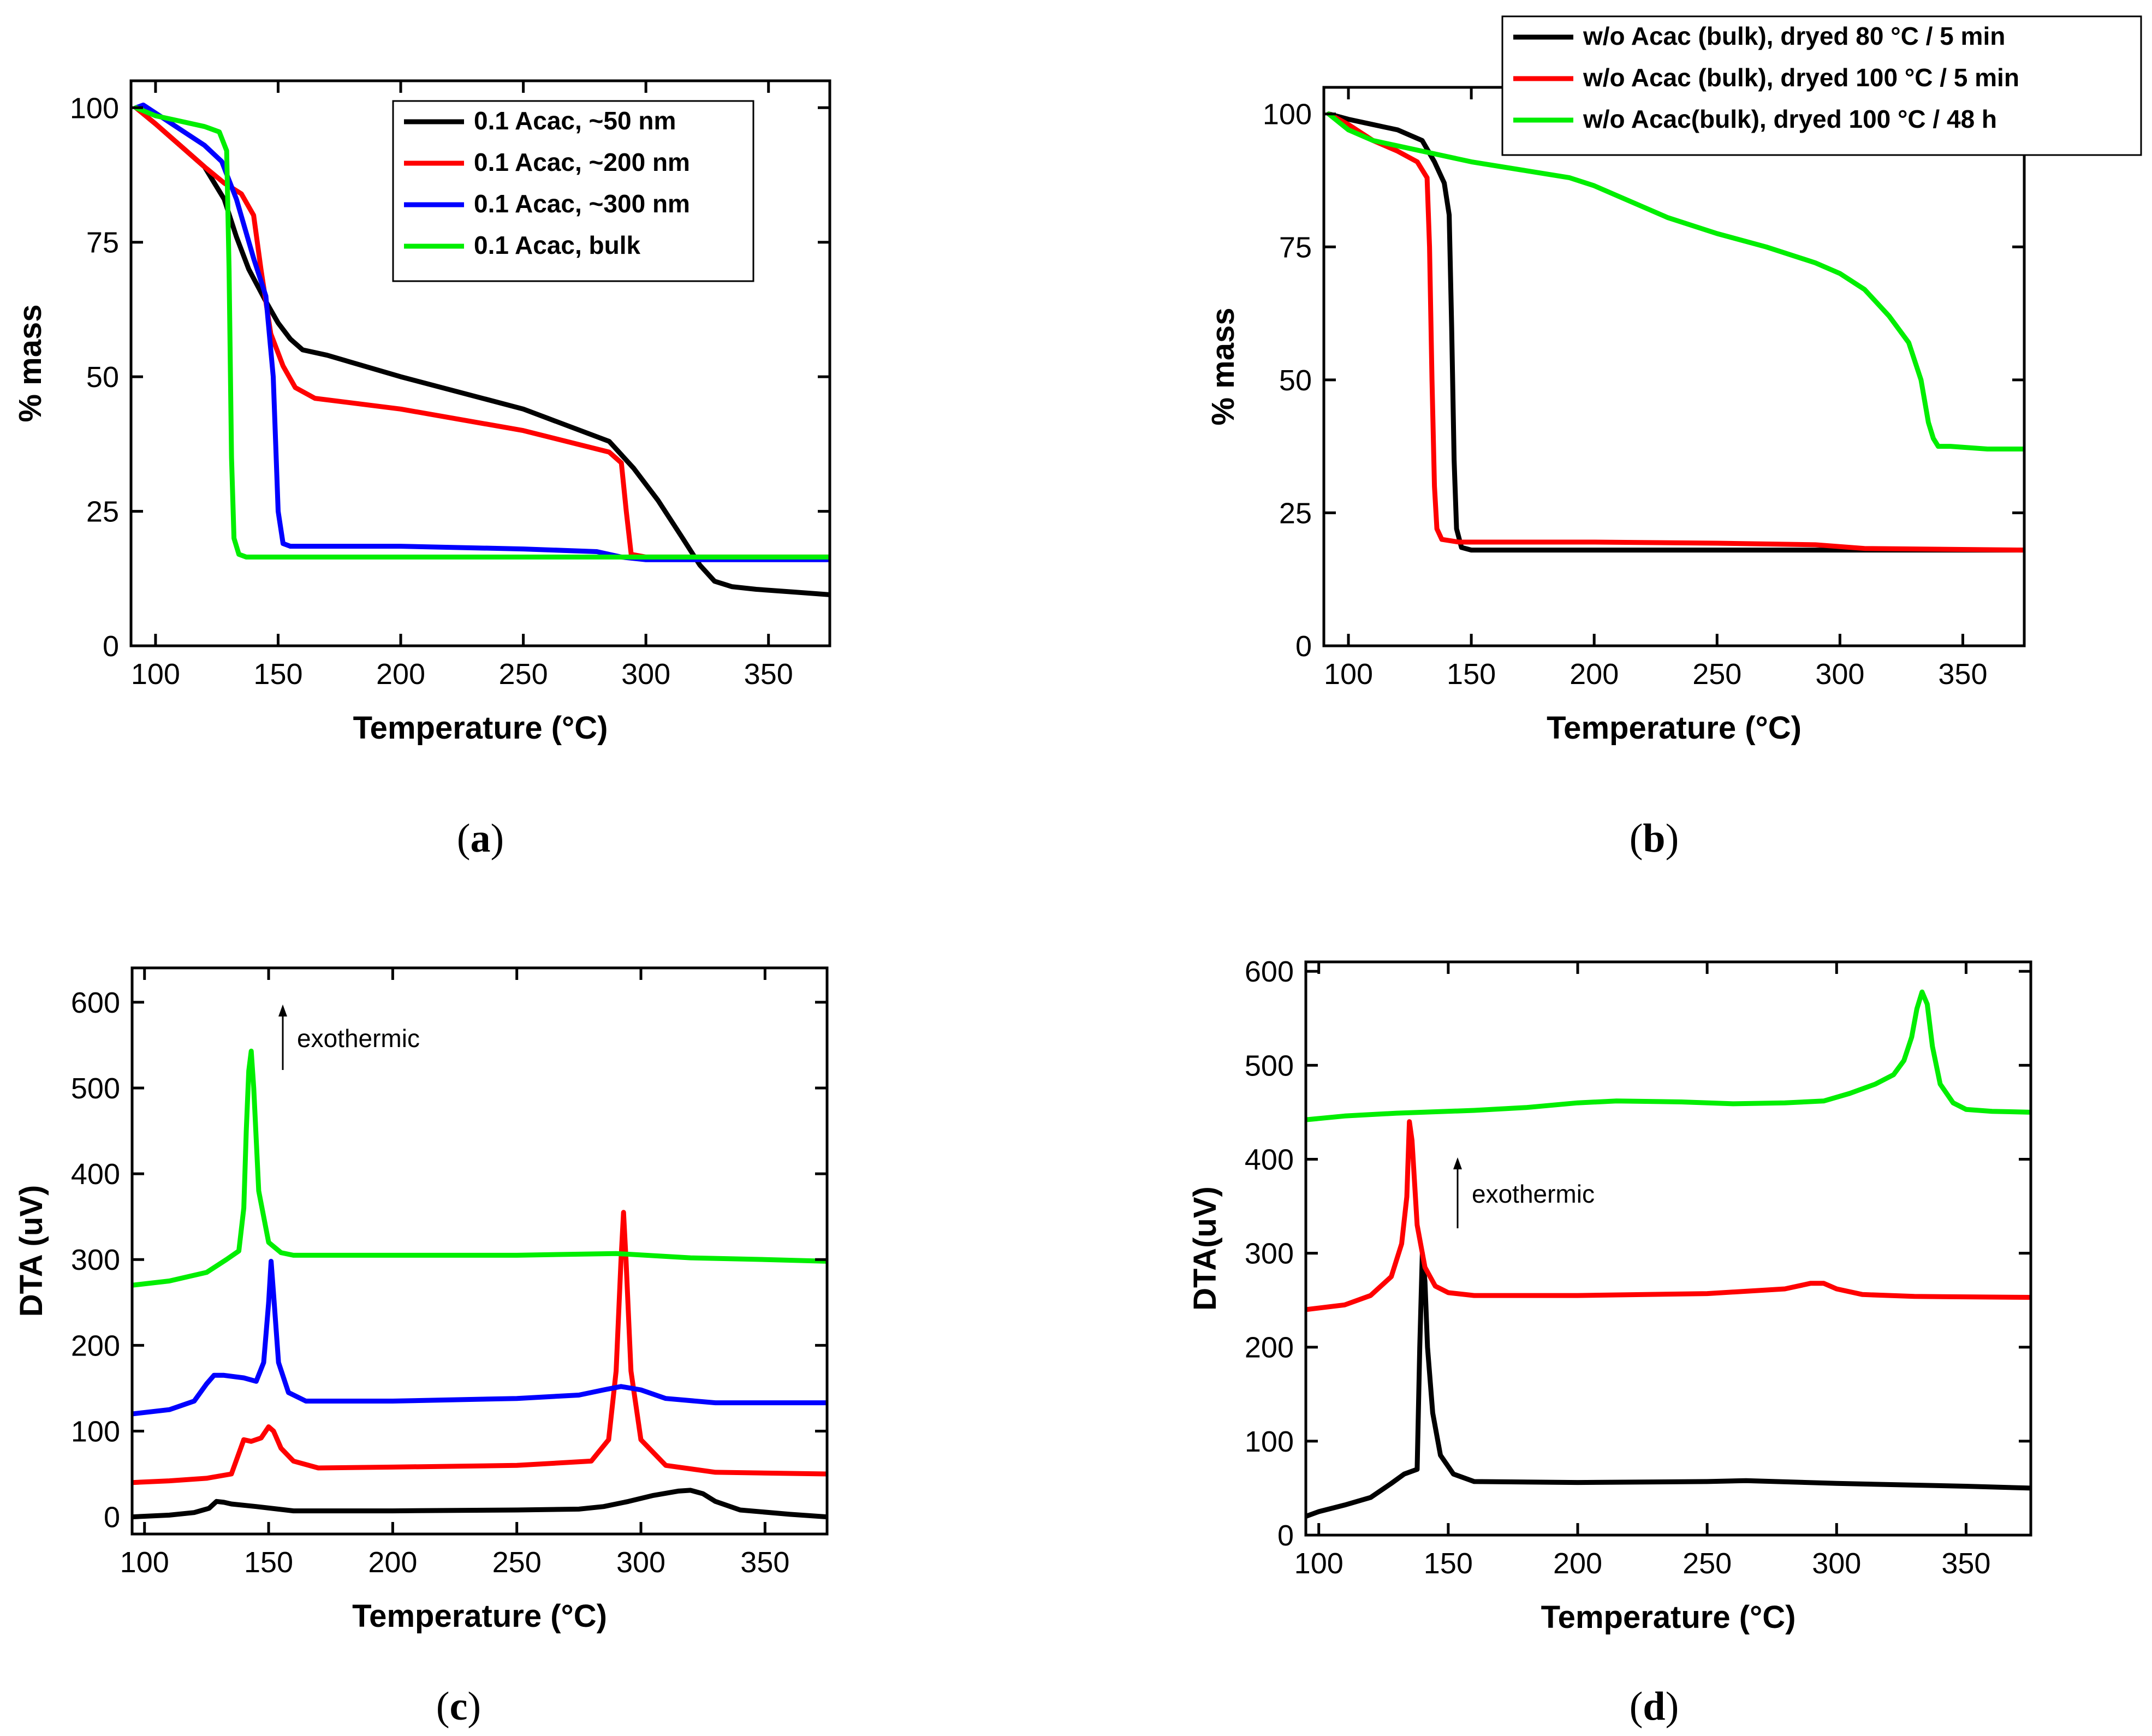 The height and width of the screenshot is (1736, 2152). Describe the element at coordinates (102, 243) in the screenshot. I see `y-tick-label-a-3: 75` at that location.